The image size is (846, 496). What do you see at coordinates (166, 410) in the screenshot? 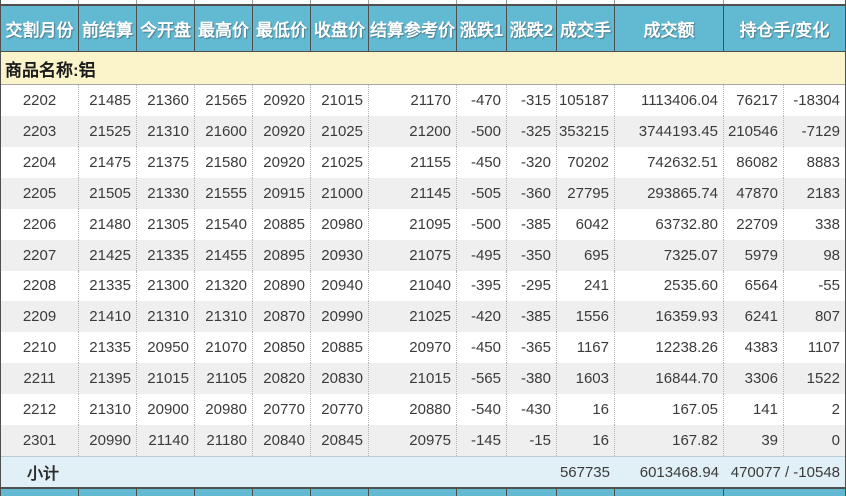
I see `cell-open: 20900` at bounding box center [166, 410].